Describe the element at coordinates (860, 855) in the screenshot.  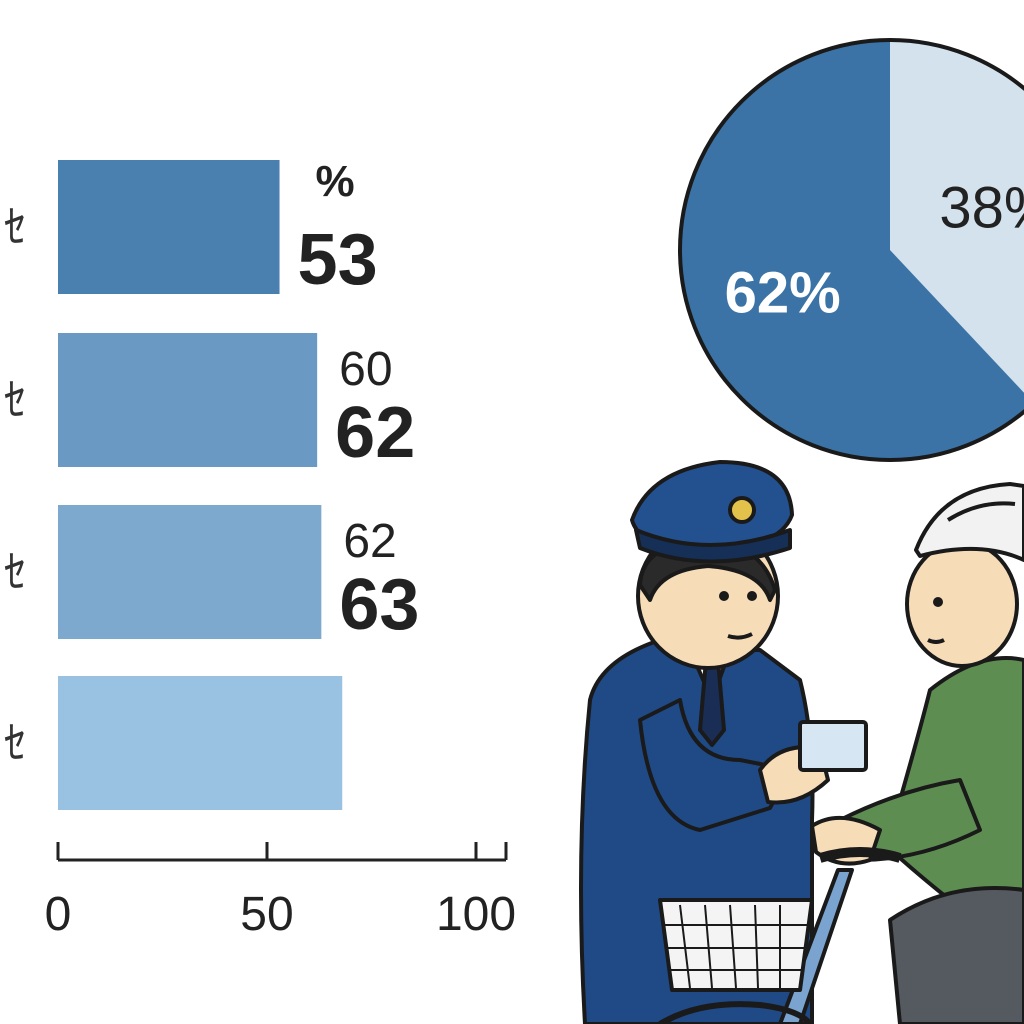
I see `bicycle-handlebar` at that location.